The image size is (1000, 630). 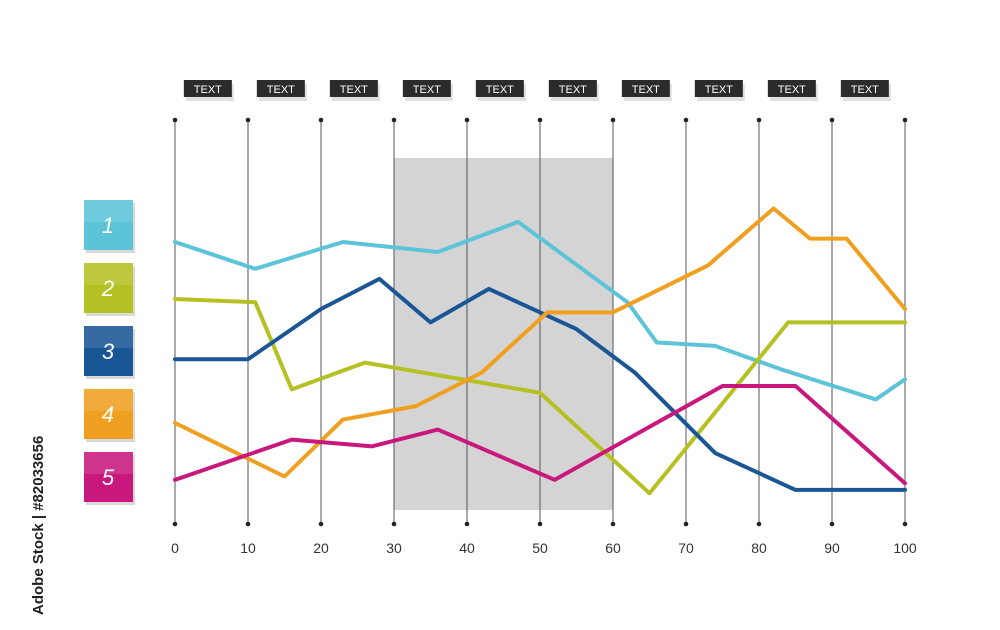 What do you see at coordinates (759, 548) in the screenshot?
I see `x-tick-label-8: 80` at bounding box center [759, 548].